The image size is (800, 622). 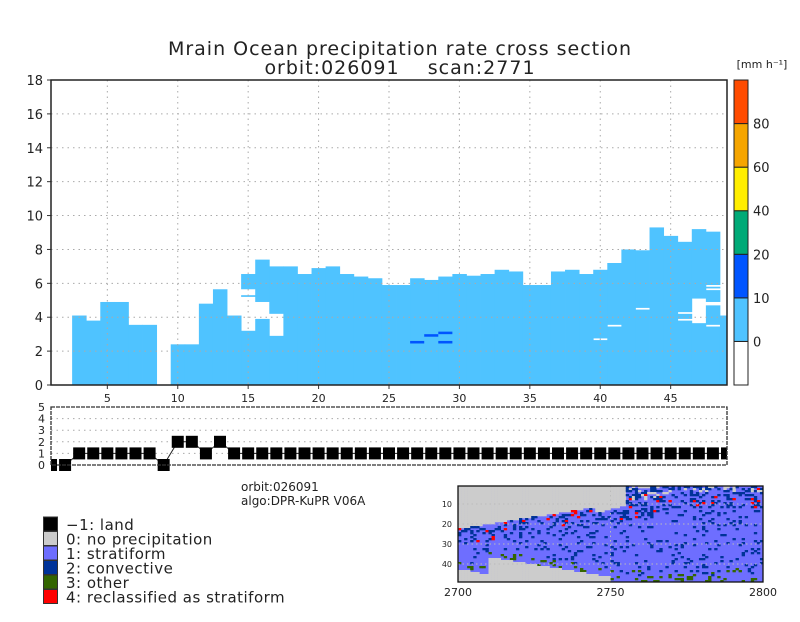 What do you see at coordinates (761, 125) in the screenshot?
I see `colorbar-label: 80` at bounding box center [761, 125].